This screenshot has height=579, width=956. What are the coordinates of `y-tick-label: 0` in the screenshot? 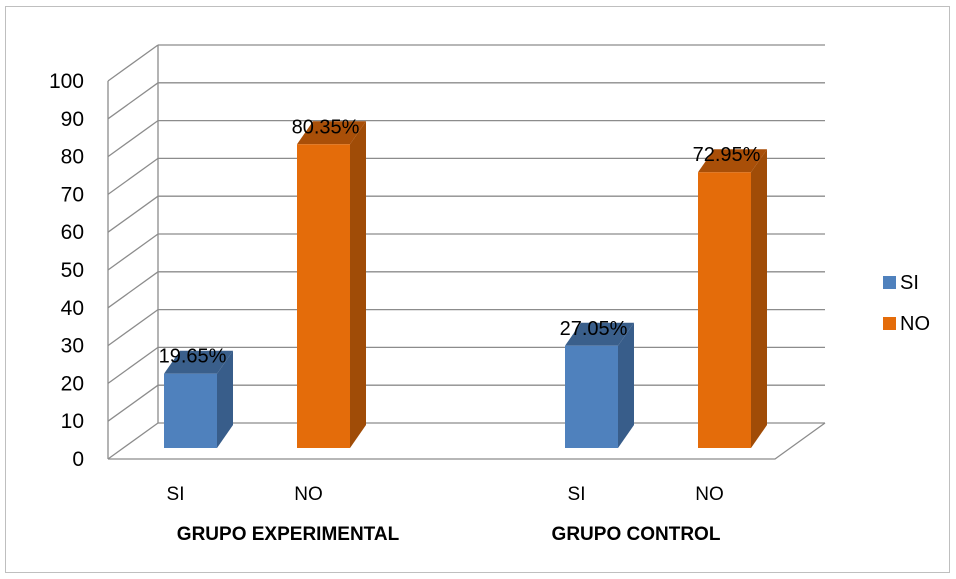 It's located at (78, 459).